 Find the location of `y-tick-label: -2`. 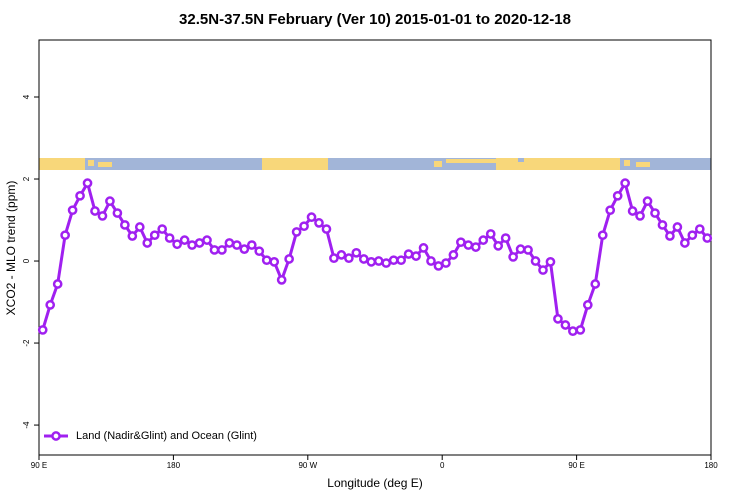

y-tick-label: -2 is located at coordinates (26, 343).